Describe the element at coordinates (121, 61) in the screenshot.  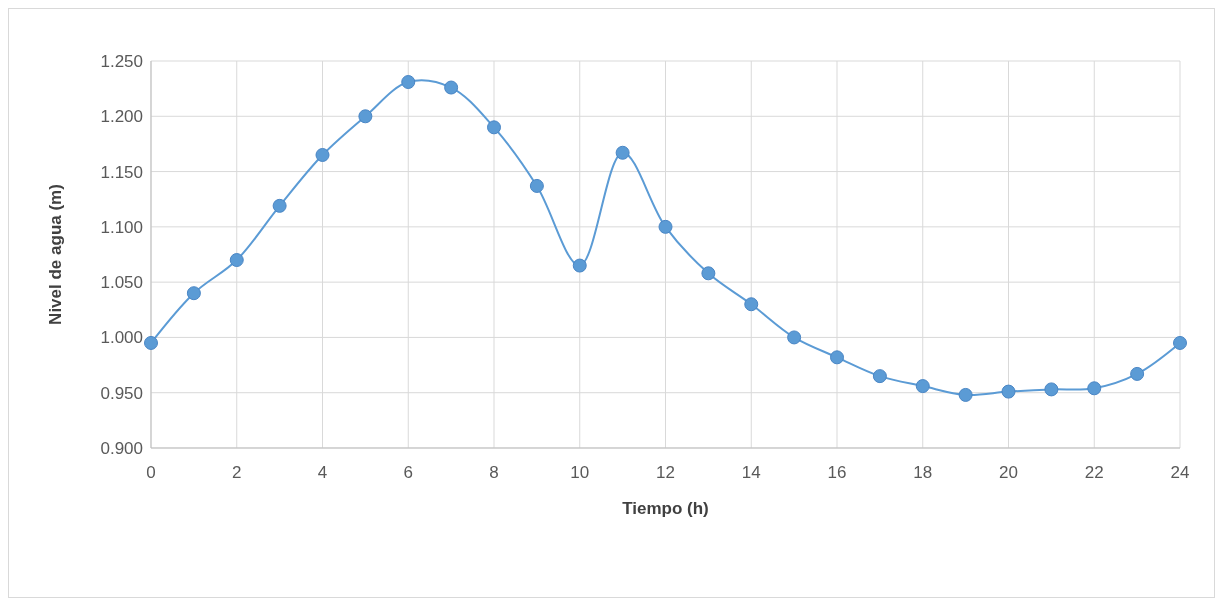
I see `y-tick-label: 1.250` at that location.